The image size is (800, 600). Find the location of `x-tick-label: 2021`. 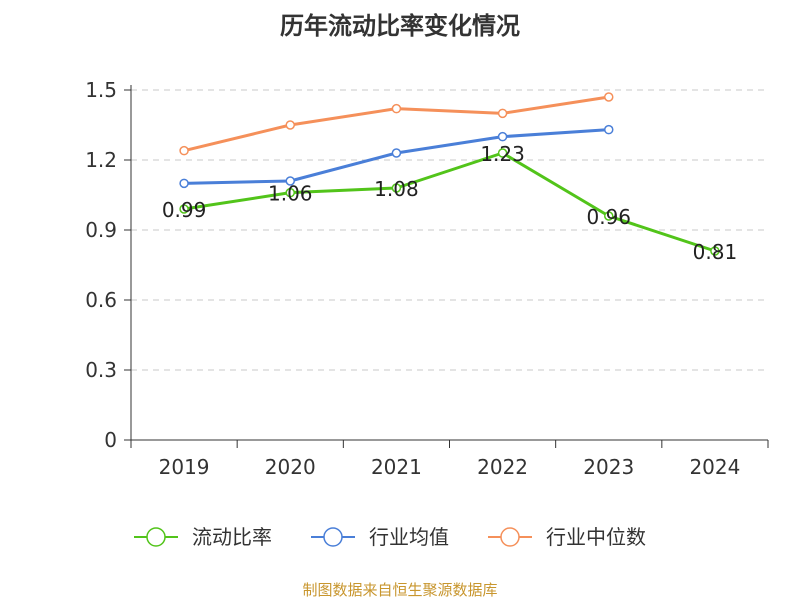

x-tick-label: 2021 is located at coordinates (396, 467).